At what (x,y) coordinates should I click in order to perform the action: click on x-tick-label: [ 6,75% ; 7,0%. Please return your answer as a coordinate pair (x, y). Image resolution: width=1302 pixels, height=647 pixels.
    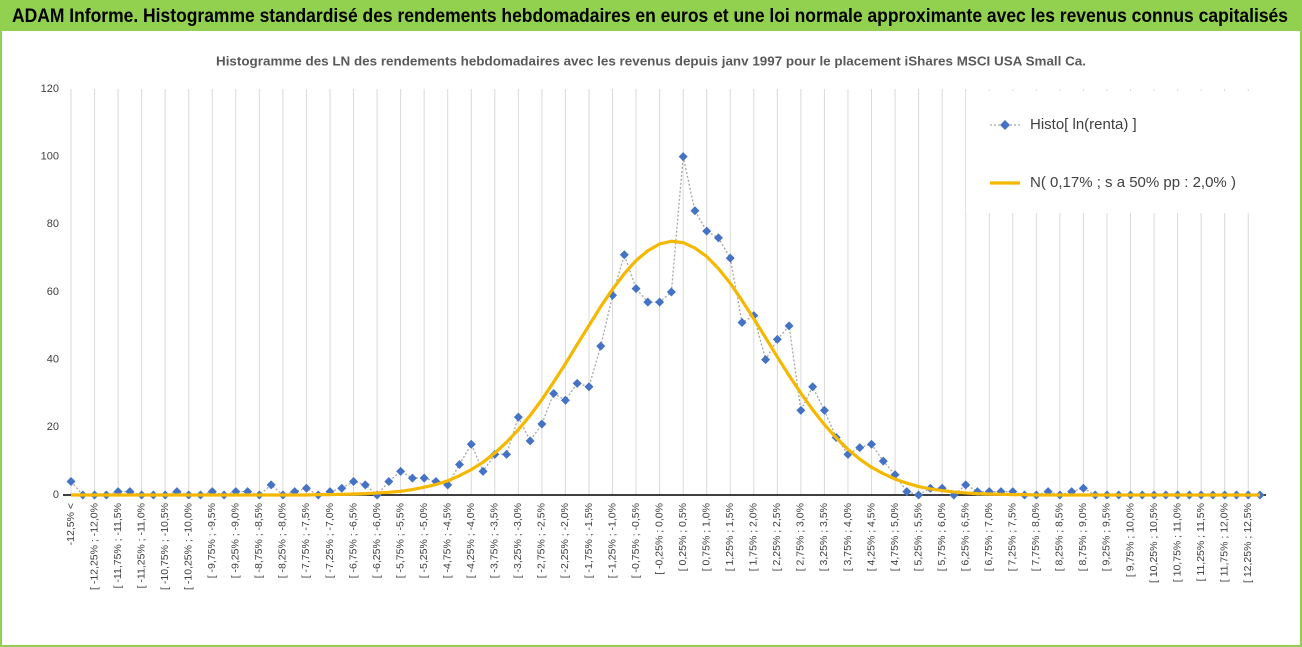
    Looking at the image, I should click on (989, 537).